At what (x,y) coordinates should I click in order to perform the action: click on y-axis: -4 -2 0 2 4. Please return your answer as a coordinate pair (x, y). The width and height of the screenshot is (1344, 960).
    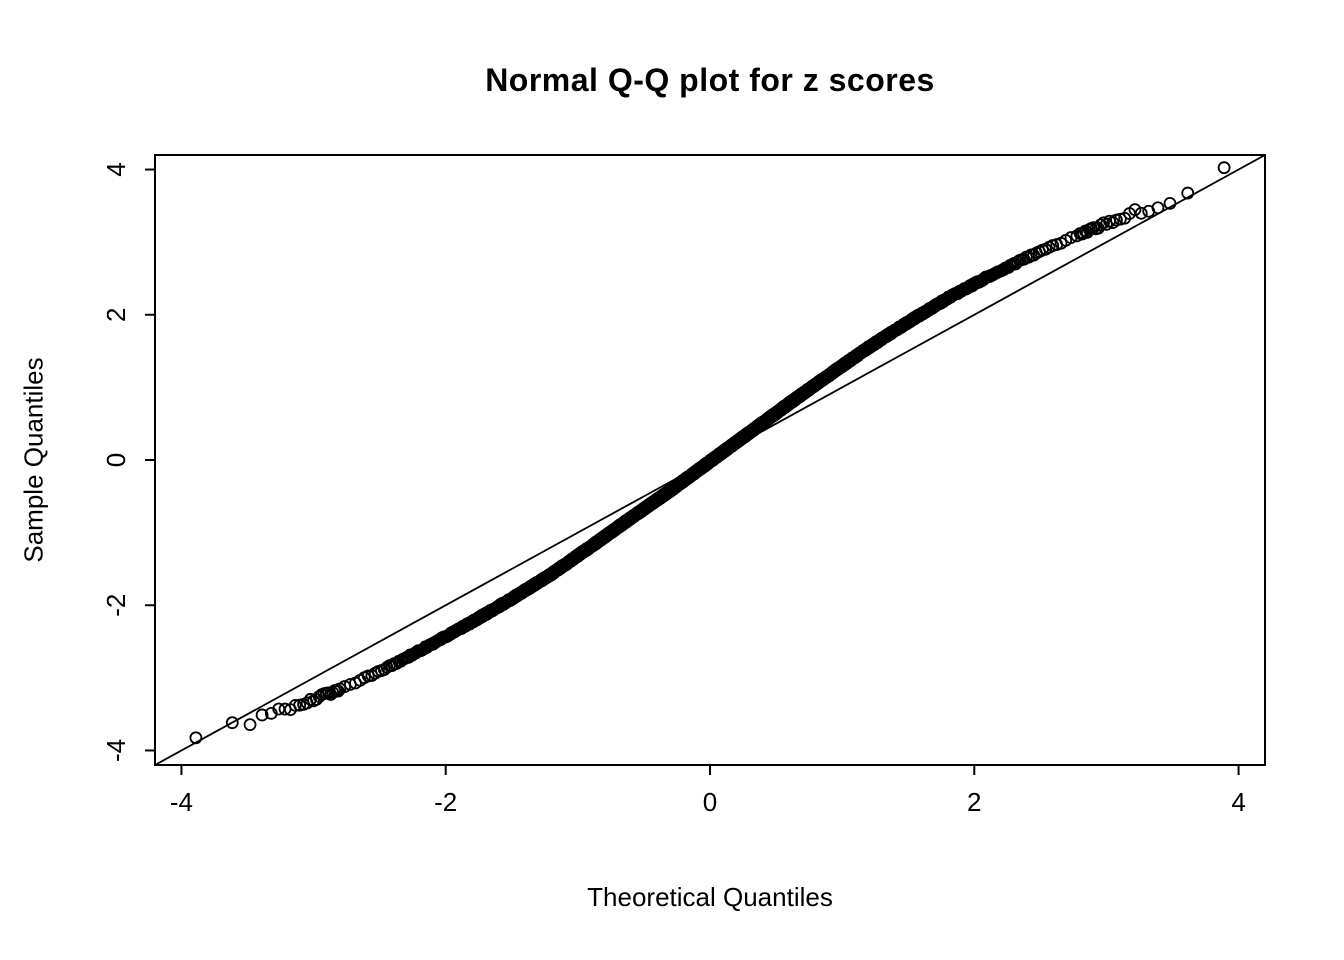
    Looking at the image, I should click on (128, 462).